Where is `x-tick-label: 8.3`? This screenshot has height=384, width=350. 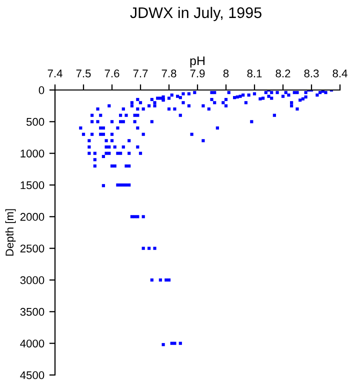
x-tick-label: 8.3 is located at coordinates (311, 74).